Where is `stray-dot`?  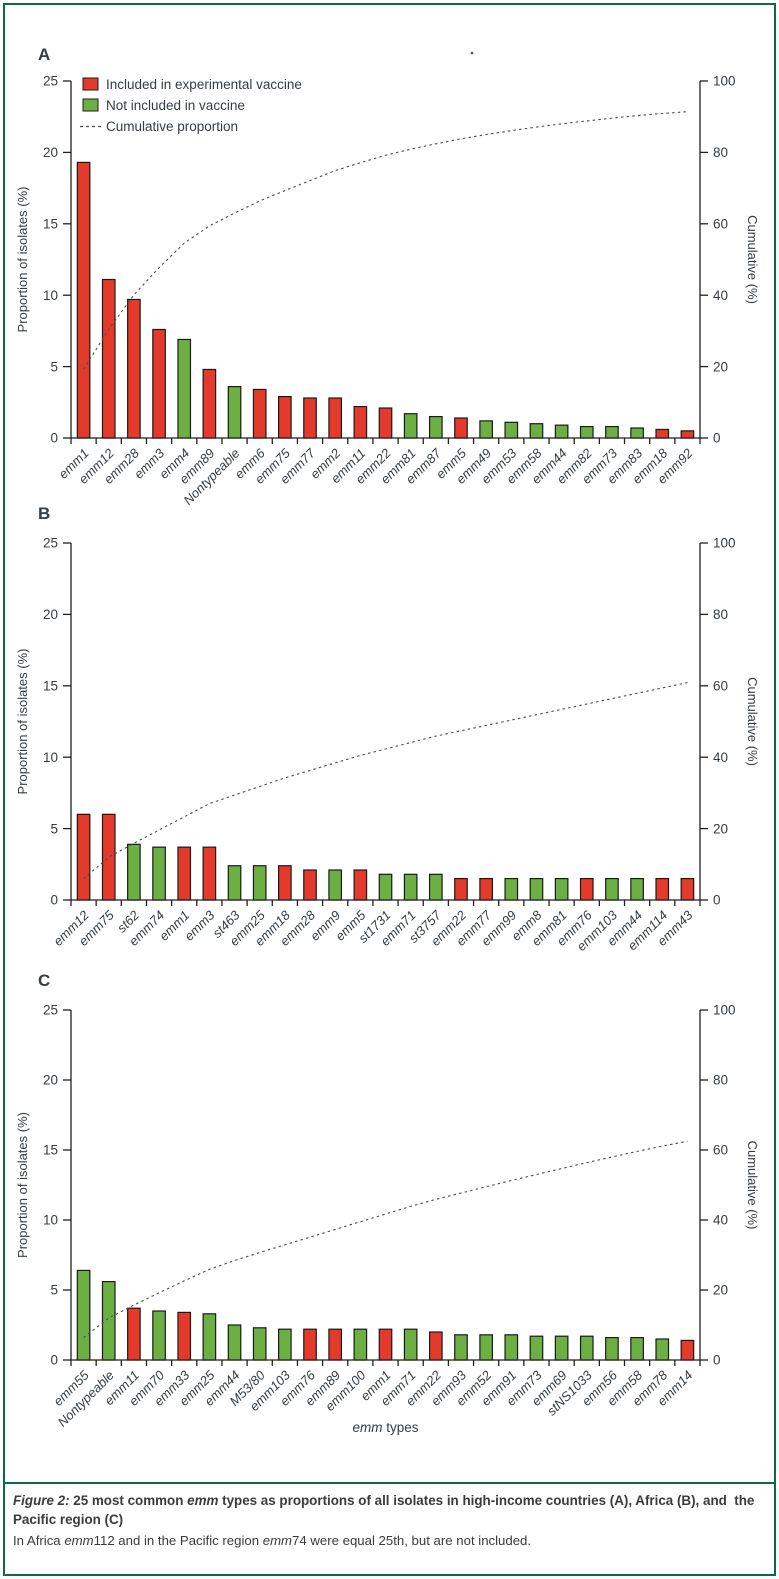
stray-dot is located at coordinates (472, 53).